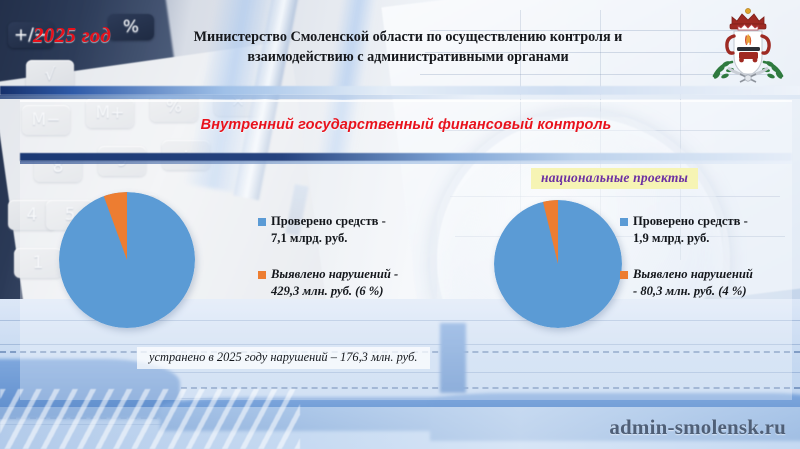 Image resolution: width=800 pixels, height=449 pixels. What do you see at coordinates (335, 274) in the screenshot?
I see `legend-label-line1: Выявлено нарушений -` at bounding box center [335, 274].